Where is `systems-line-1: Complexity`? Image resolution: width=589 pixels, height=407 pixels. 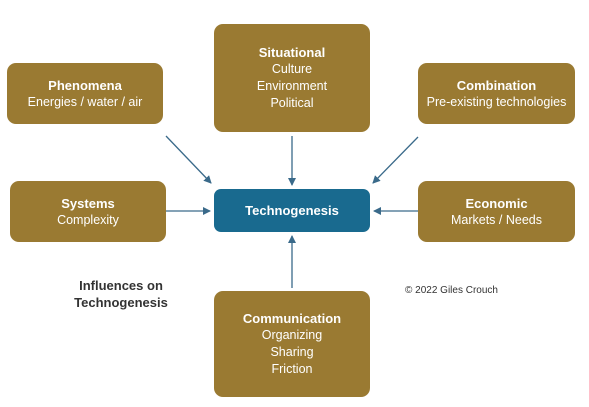
systems-line-1: Complexity is located at coordinates (88, 219).